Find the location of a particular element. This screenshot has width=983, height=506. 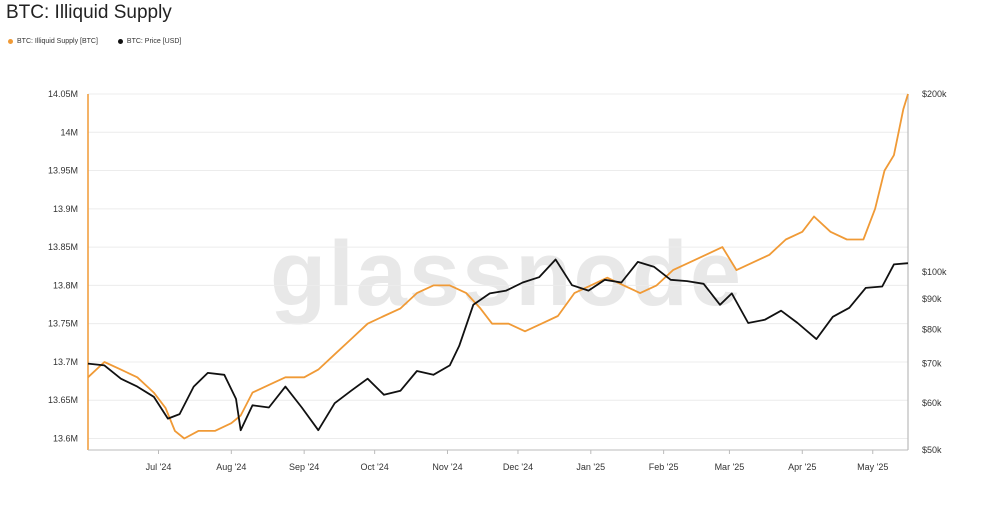

right-tick-label: $50k is located at coordinates (932, 450).